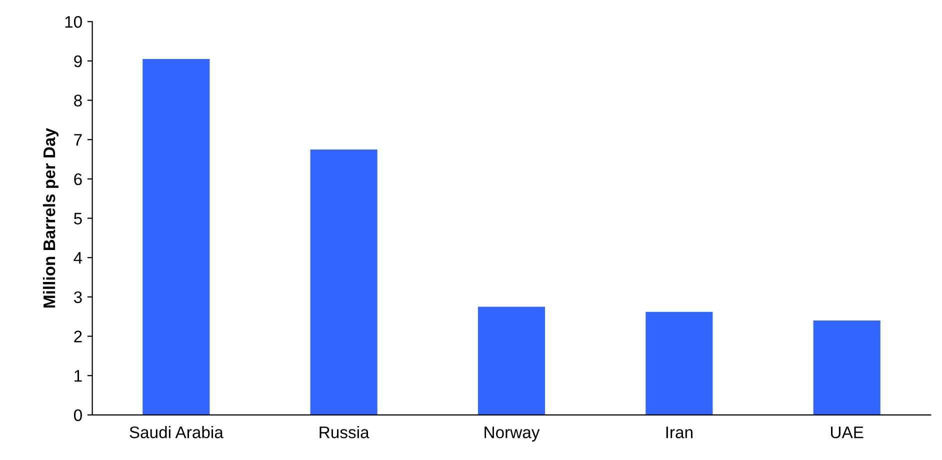 This screenshot has width=942, height=460. I want to click on x-tick-label: Saudi Arabia, so click(177, 432).